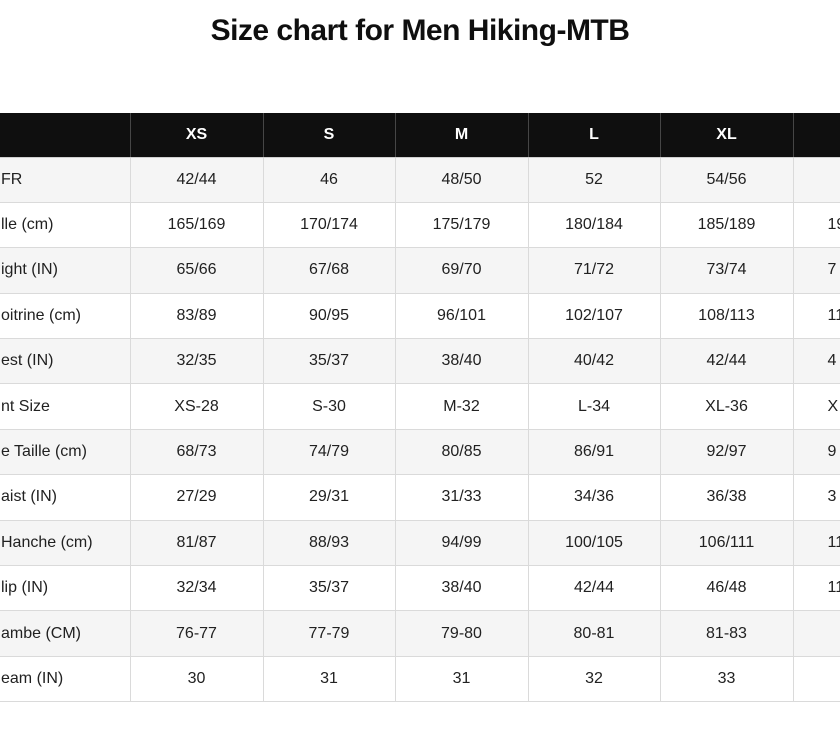  I want to click on row-label-cell: aist (IN), so click(65, 497).